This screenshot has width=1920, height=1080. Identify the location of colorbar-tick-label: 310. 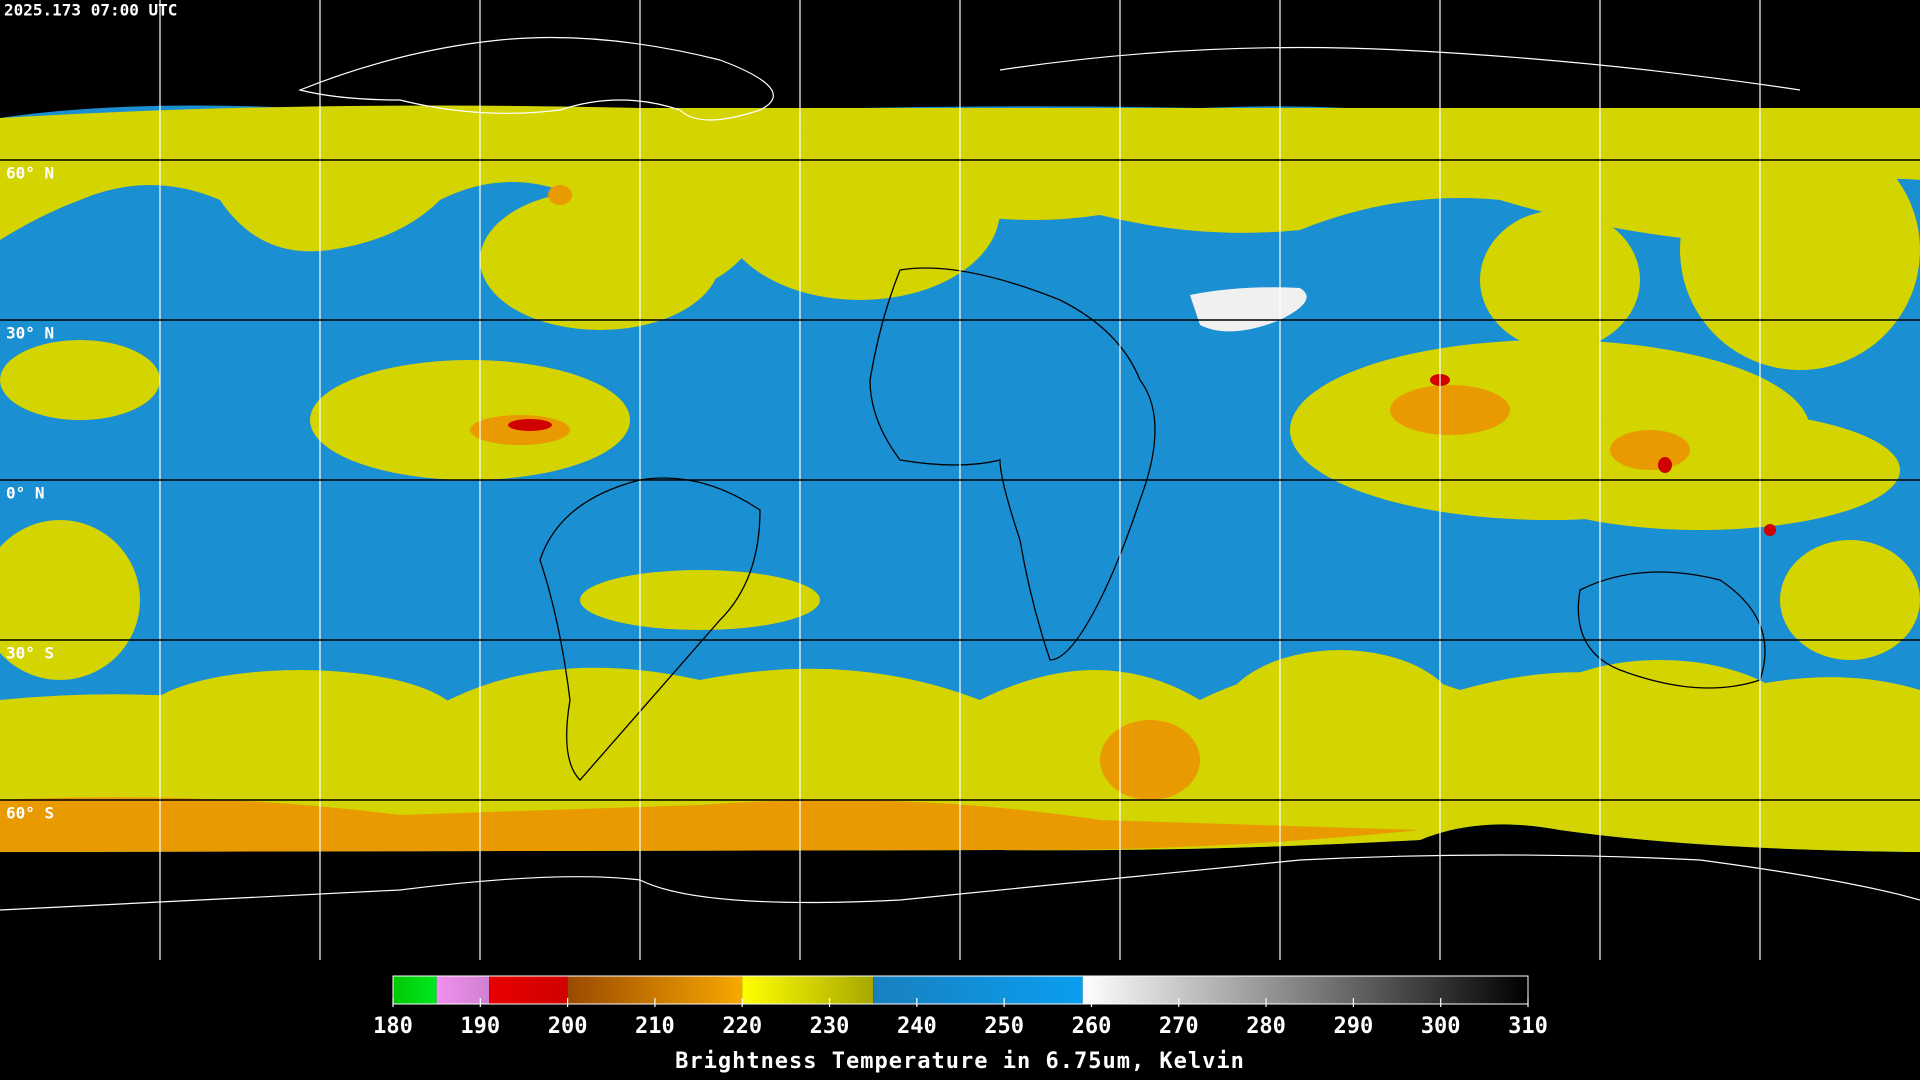
(1528, 1026).